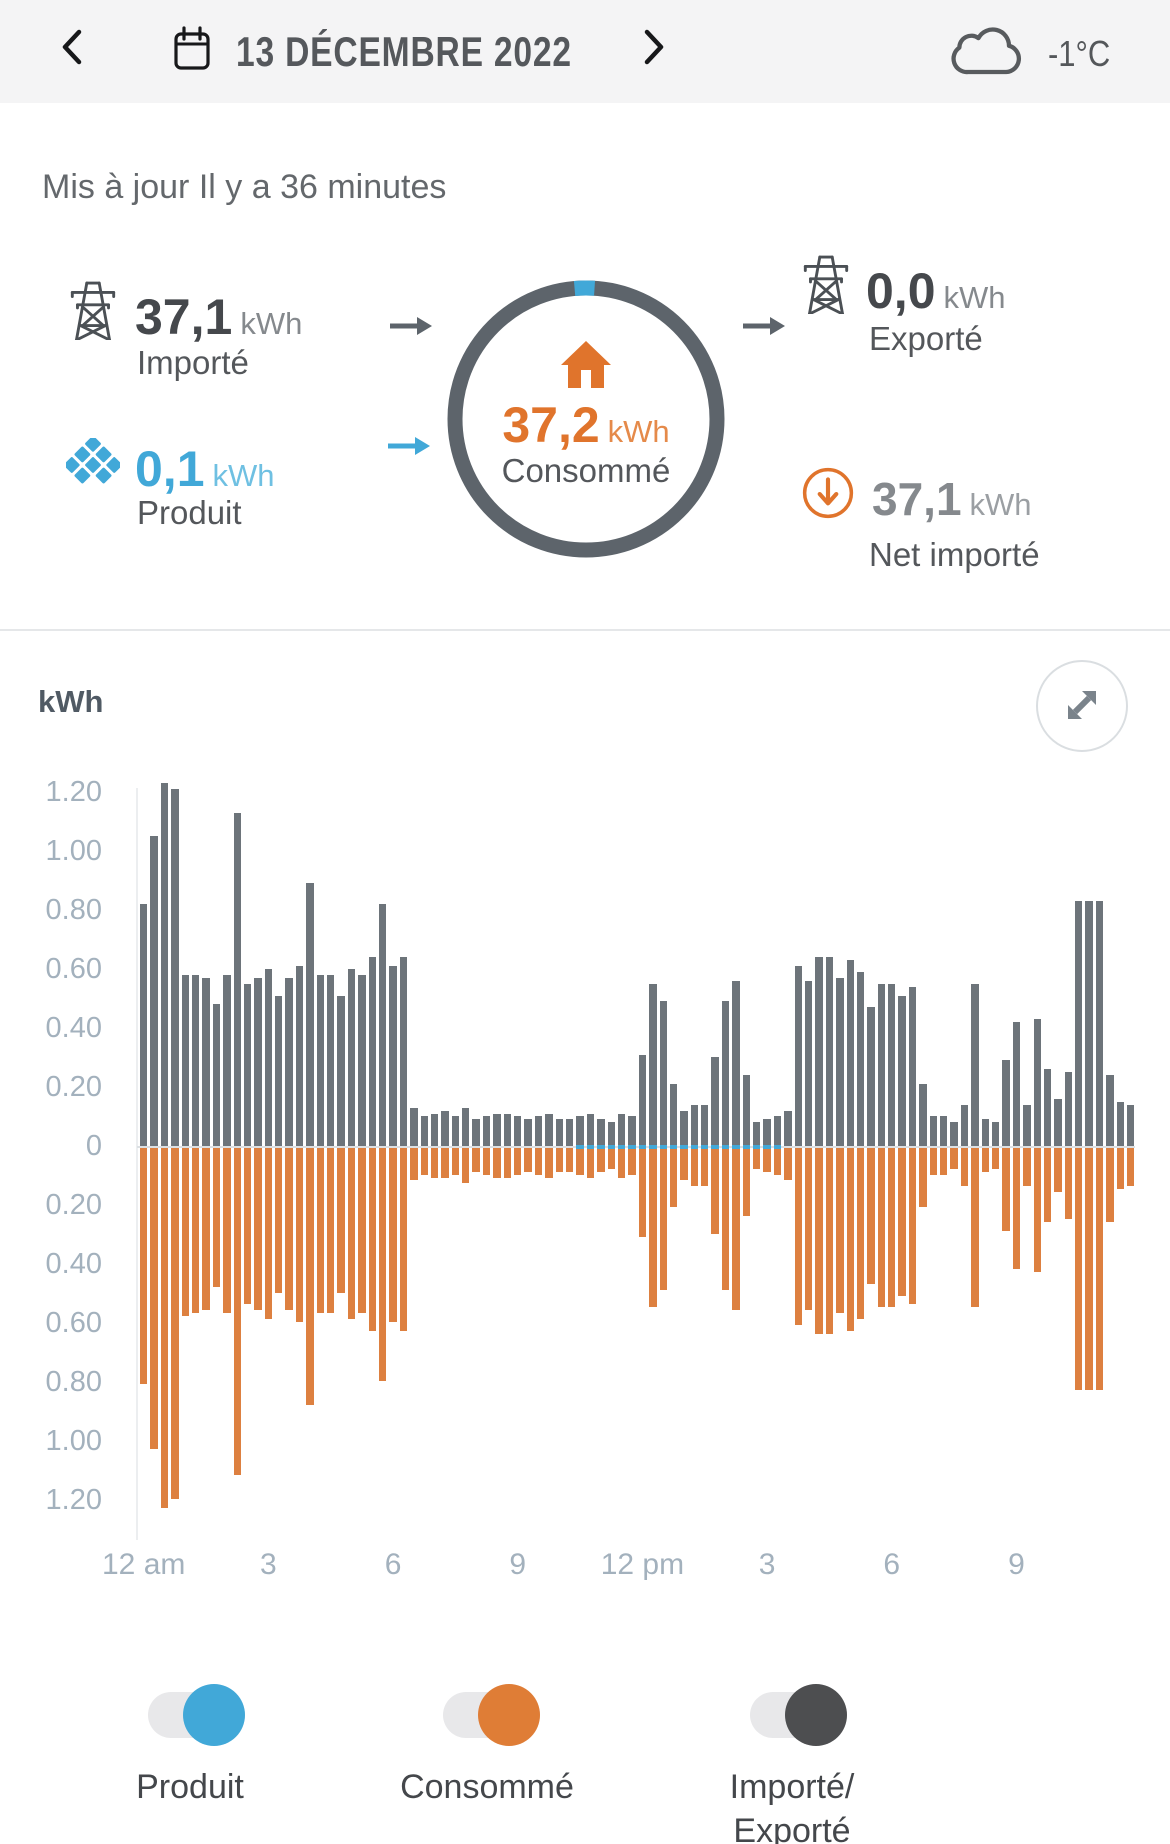 The width and height of the screenshot is (1170, 1844). I want to click on next-day-button, so click(654, 47).